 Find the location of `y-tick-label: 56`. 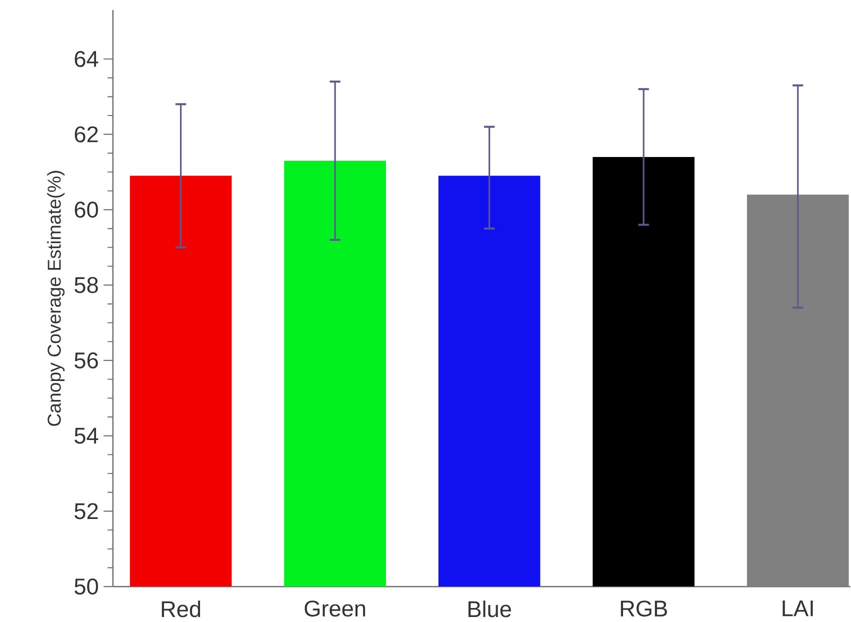

y-tick-label: 56 is located at coordinates (86, 360).